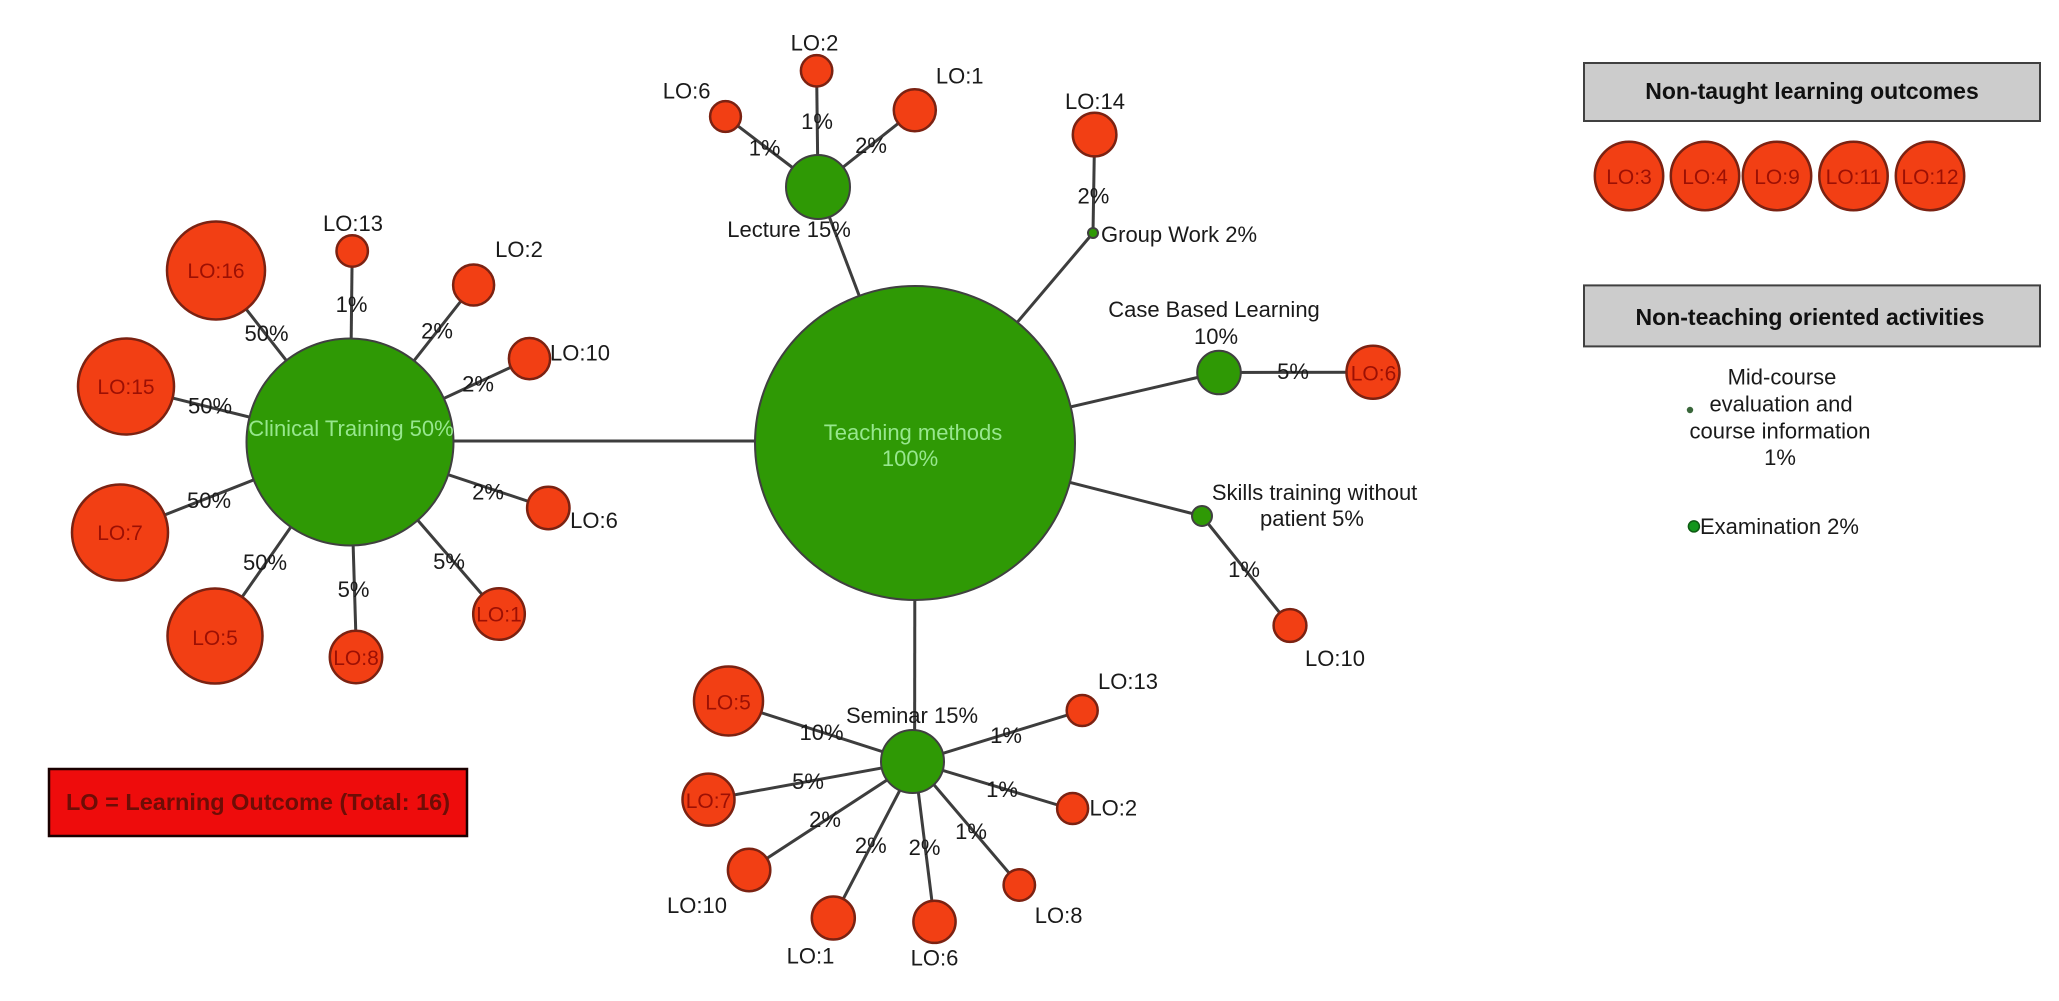  Describe the element at coordinates (1629, 177) in the screenshot. I see `svg-text: LO:3` at that location.